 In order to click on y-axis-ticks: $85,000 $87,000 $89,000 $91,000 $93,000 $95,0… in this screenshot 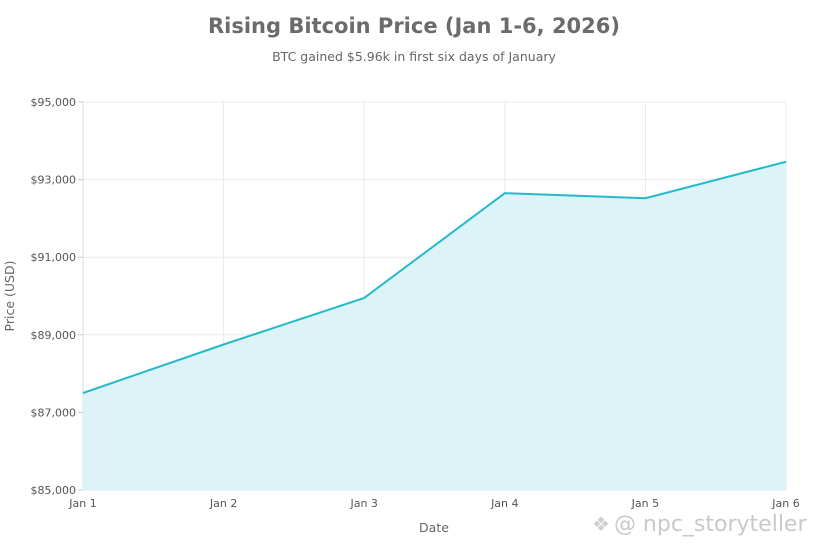, I will do `click(57, 296)`.